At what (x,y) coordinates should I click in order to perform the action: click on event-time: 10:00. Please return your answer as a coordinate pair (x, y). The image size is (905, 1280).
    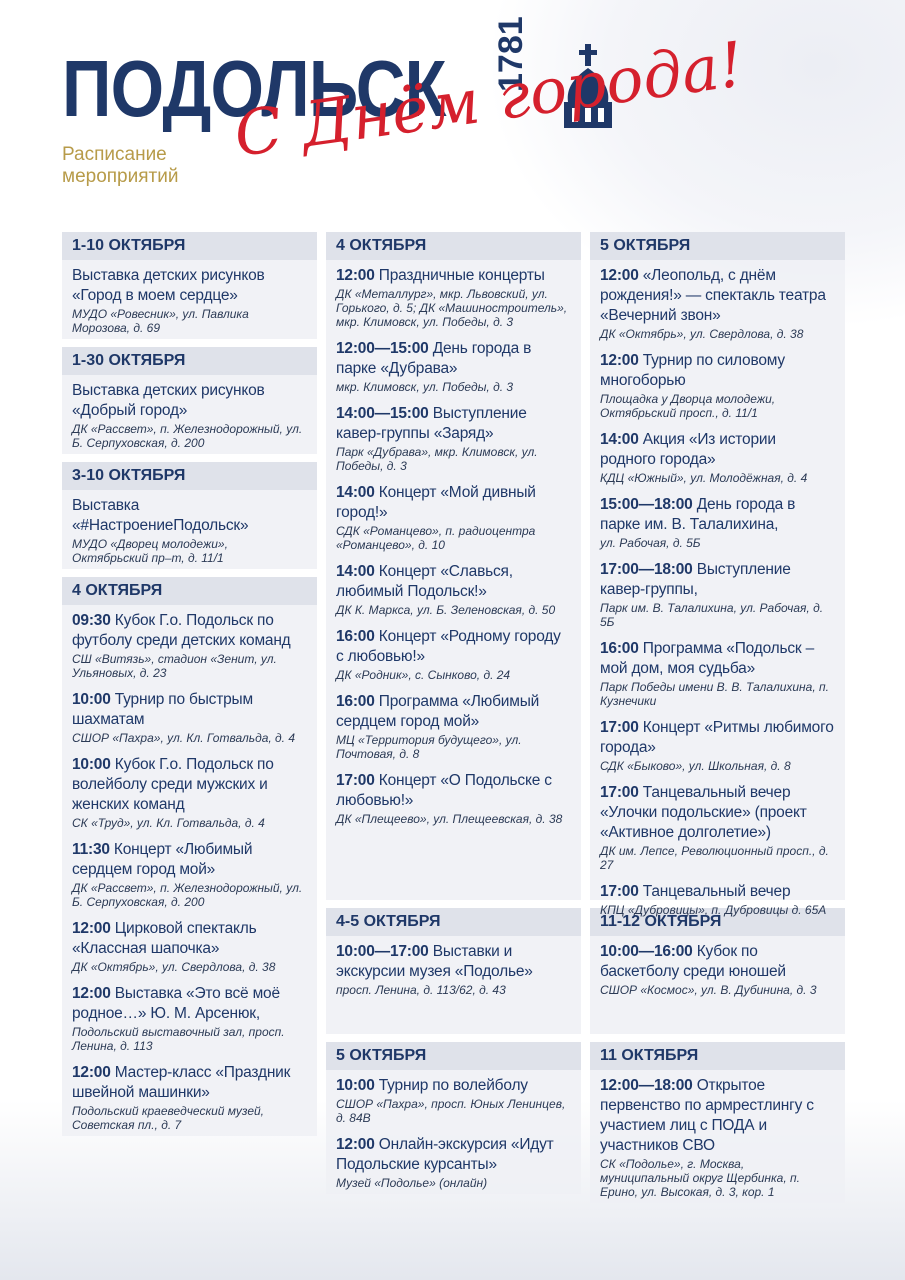
    Looking at the image, I should click on (91, 699).